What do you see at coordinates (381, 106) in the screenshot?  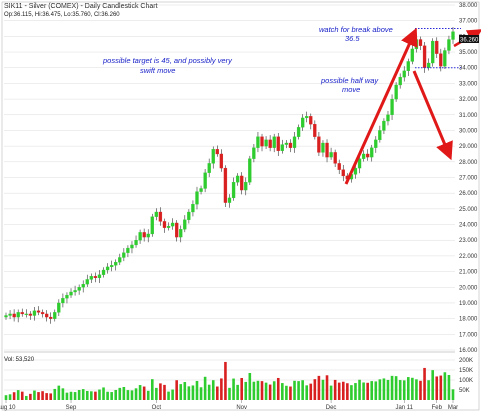 I see `first-leg-arrow` at bounding box center [381, 106].